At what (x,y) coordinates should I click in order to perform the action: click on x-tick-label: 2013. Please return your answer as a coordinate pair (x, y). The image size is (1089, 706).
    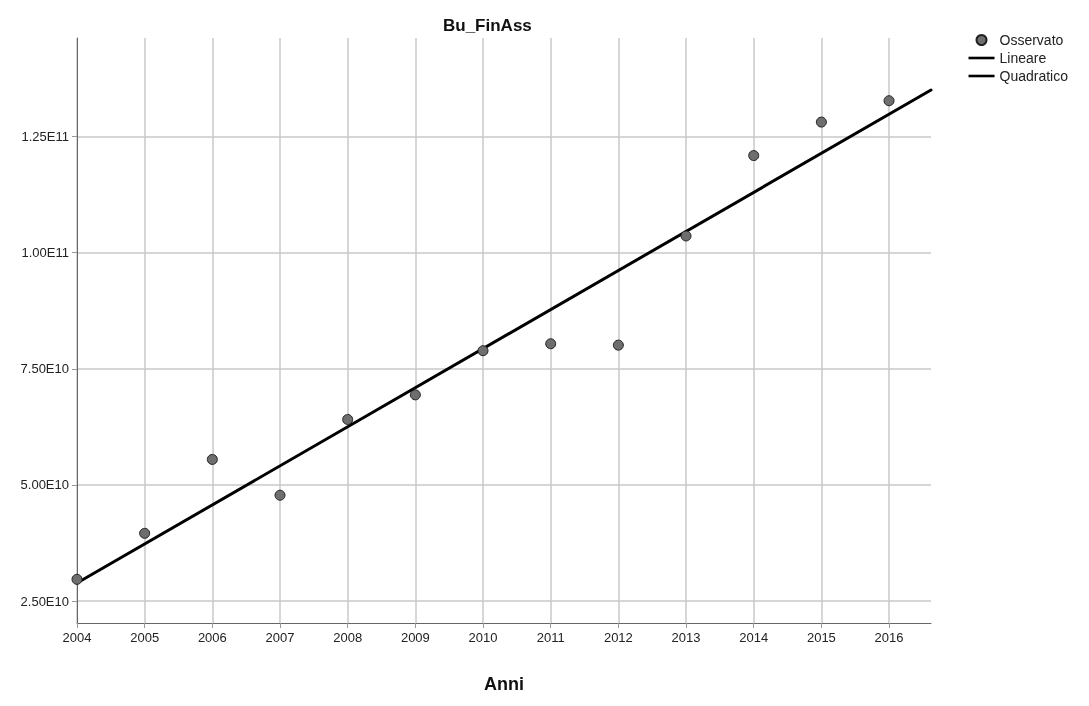
    Looking at the image, I should click on (686, 637).